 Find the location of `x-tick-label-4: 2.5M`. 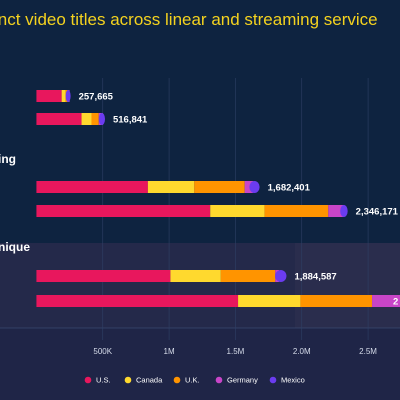

x-tick-label-4: 2.5M is located at coordinates (368, 351).